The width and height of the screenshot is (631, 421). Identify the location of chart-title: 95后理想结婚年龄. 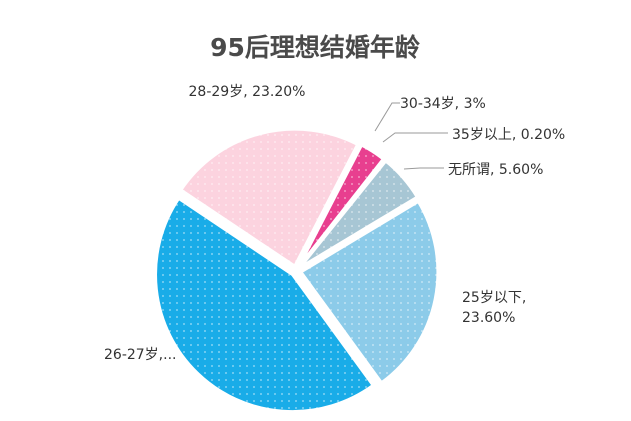
(315, 47).